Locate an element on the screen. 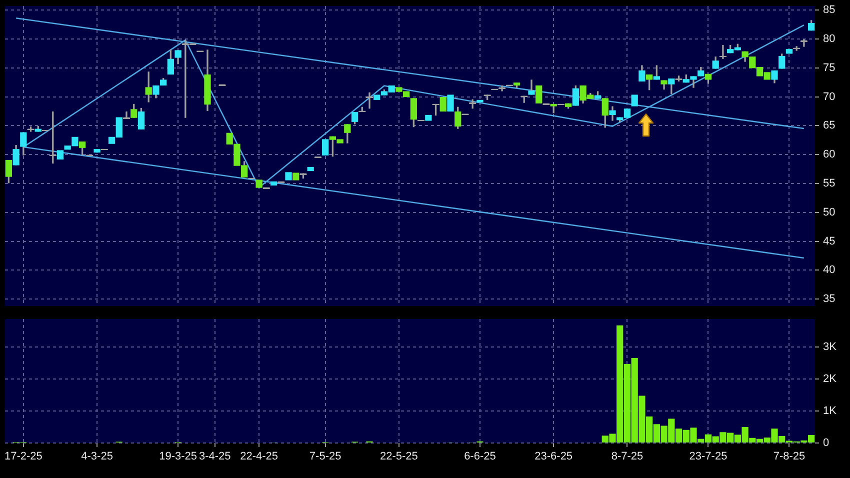 The width and height of the screenshot is (850, 478). x-tick-label: 23-7-25 is located at coordinates (708, 456).